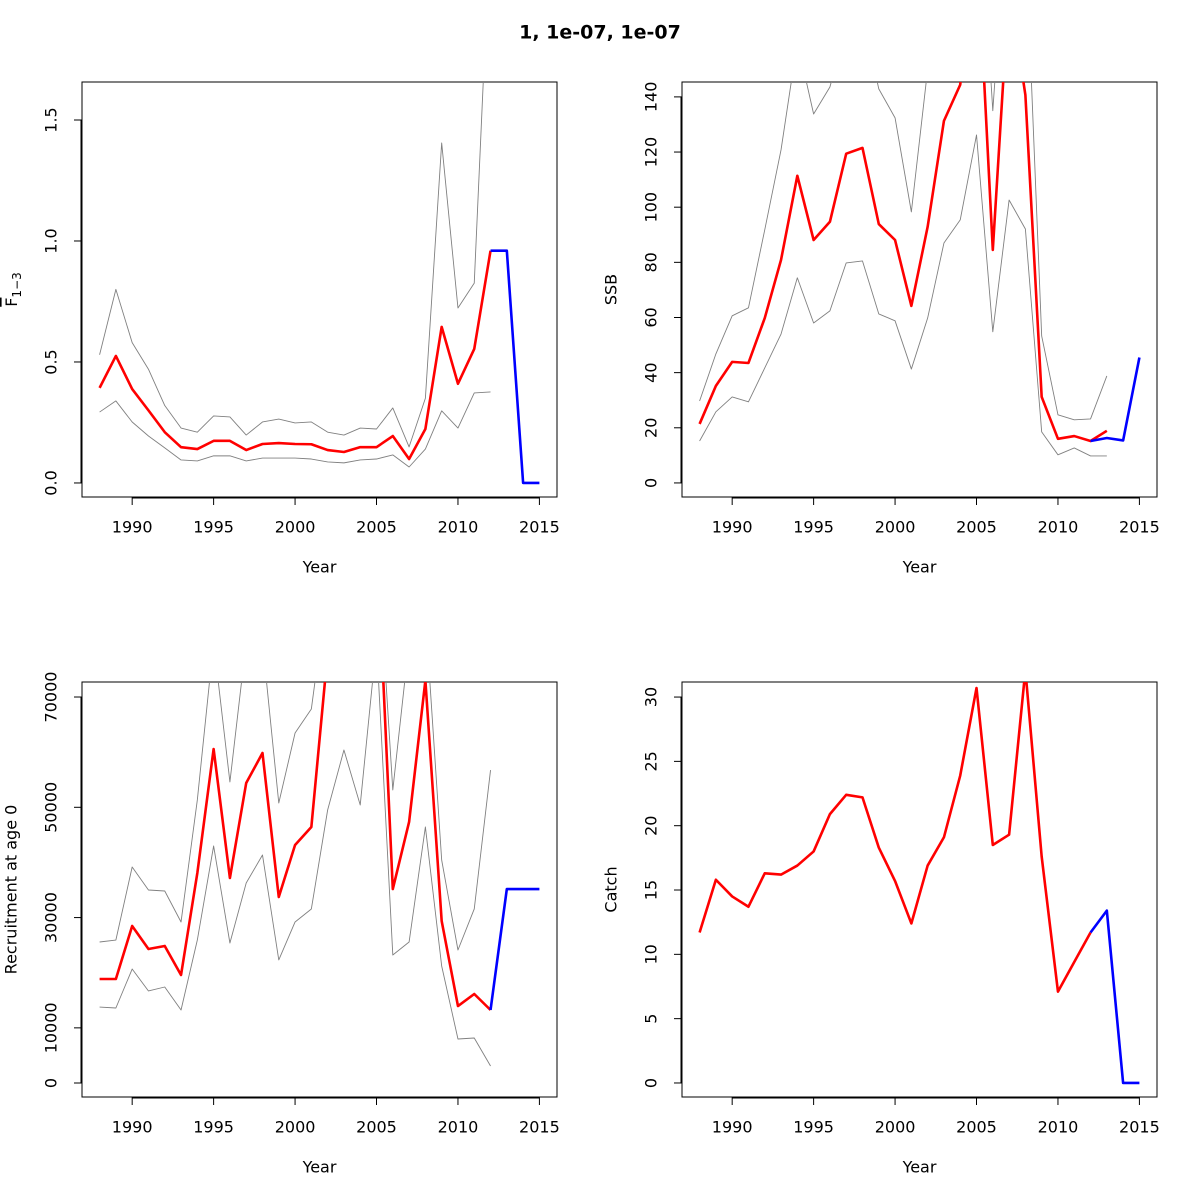 Image resolution: width=1200 pixels, height=1200 pixels. What do you see at coordinates (51, 361) in the screenshot?
I see `y-tick-label: 0.5` at bounding box center [51, 361].